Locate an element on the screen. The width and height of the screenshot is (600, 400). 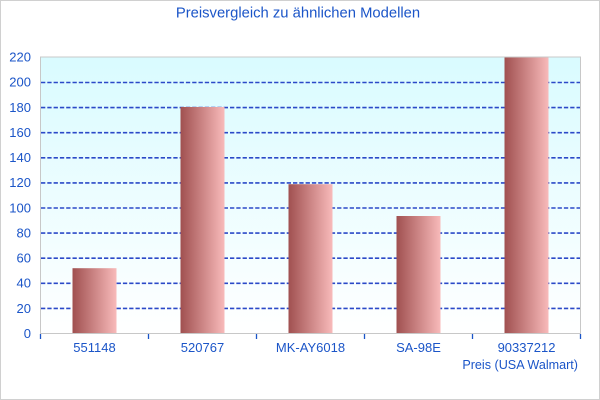
svg-text: MK-AY6018 is located at coordinates (310, 347).